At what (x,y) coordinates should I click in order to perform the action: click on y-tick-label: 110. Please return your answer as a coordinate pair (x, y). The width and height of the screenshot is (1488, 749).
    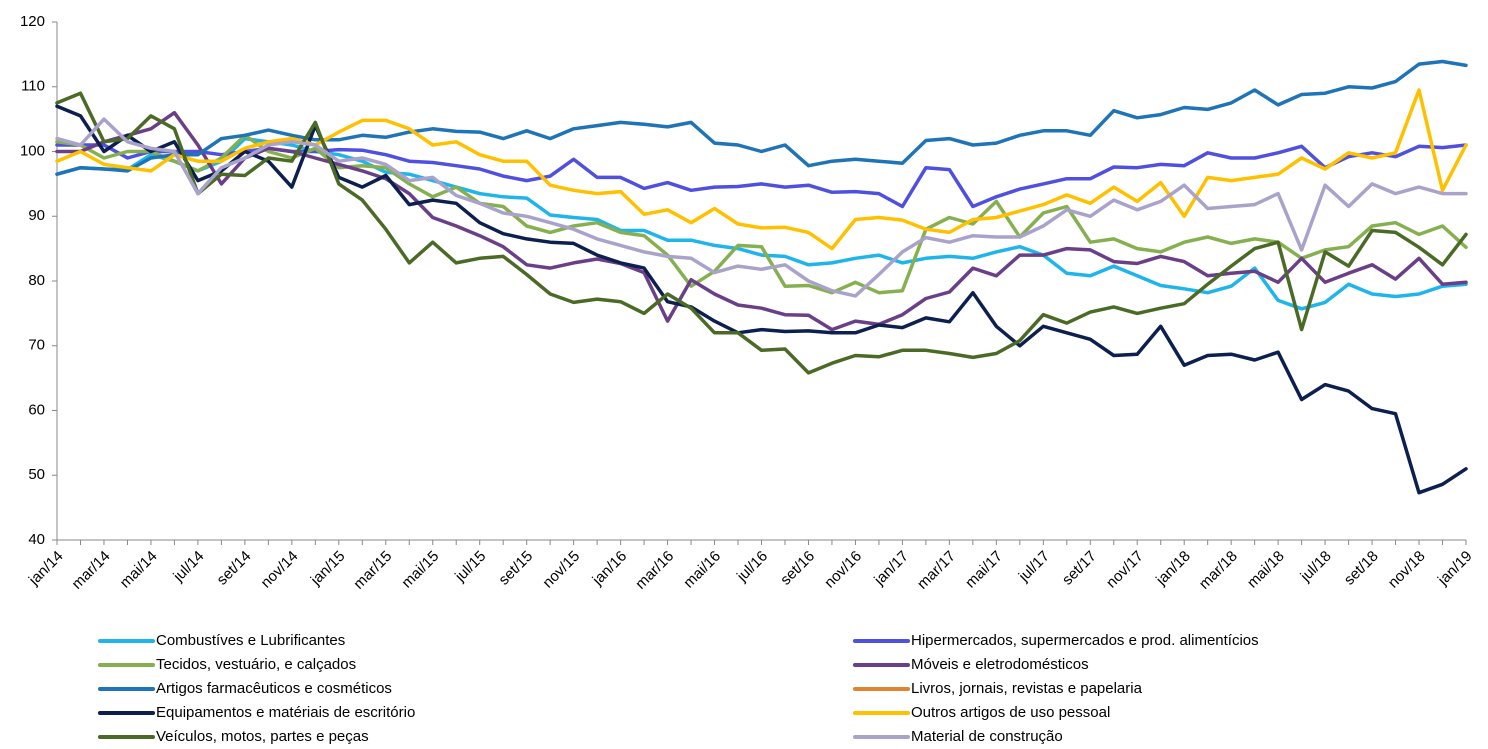
    Looking at the image, I should click on (33, 86).